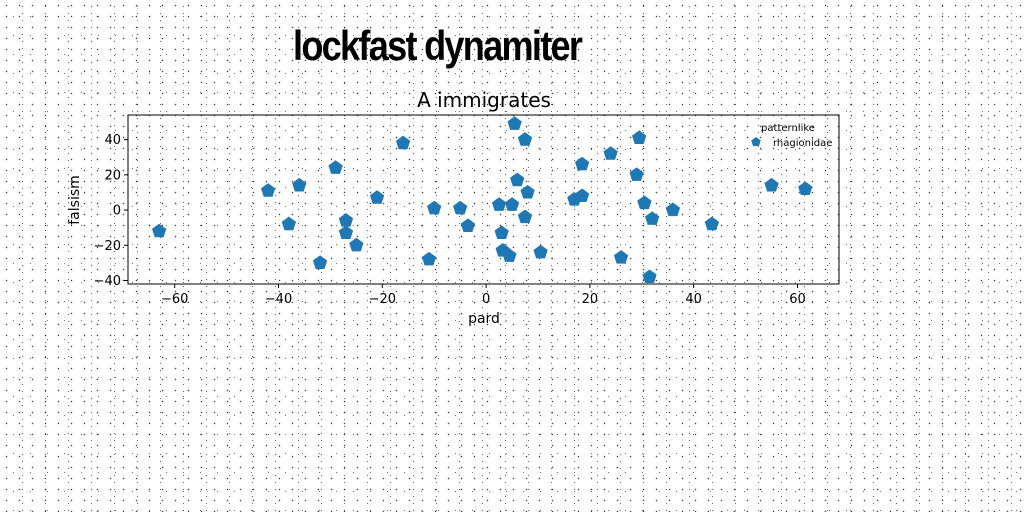  Describe the element at coordinates (117, 211) in the screenshot. I see `y-tick-label: 0` at that location.